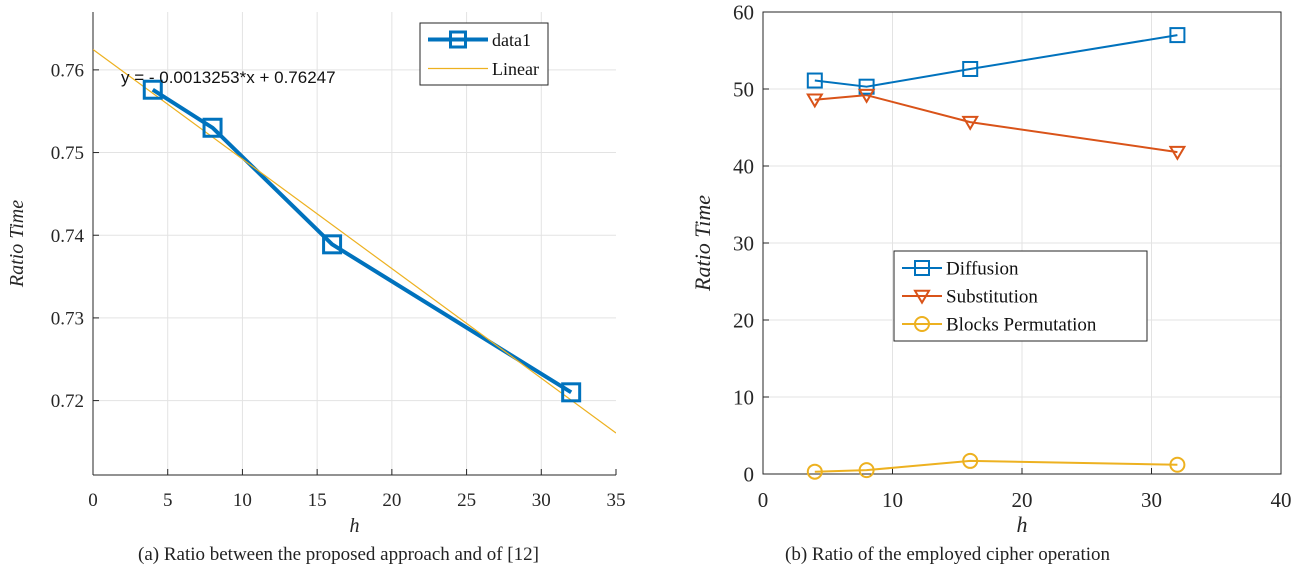  What do you see at coordinates (1281, 500) in the screenshot?
I see `x-tick-label: 40` at bounding box center [1281, 500].